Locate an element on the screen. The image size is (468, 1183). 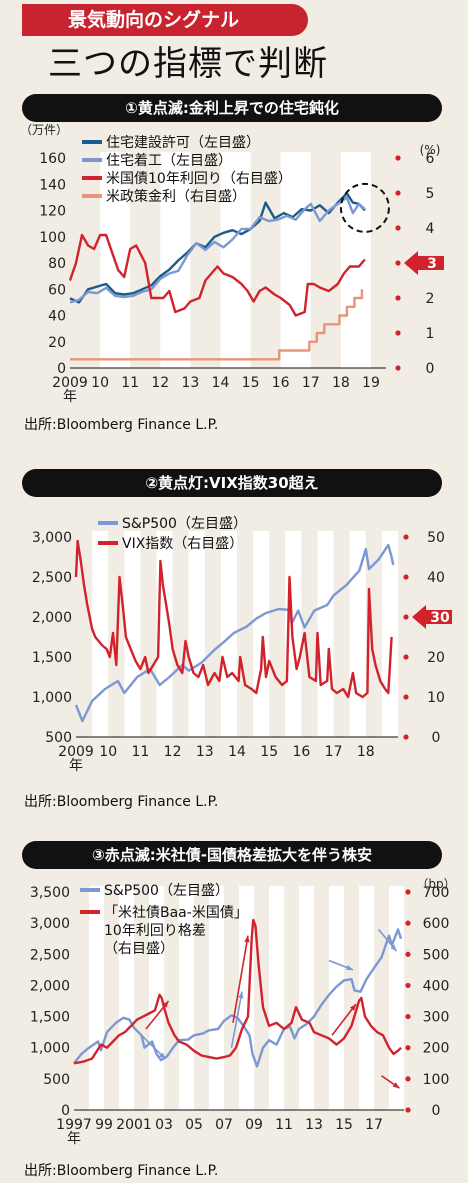
y2-tick-label: 6 is located at coordinates (430, 159).